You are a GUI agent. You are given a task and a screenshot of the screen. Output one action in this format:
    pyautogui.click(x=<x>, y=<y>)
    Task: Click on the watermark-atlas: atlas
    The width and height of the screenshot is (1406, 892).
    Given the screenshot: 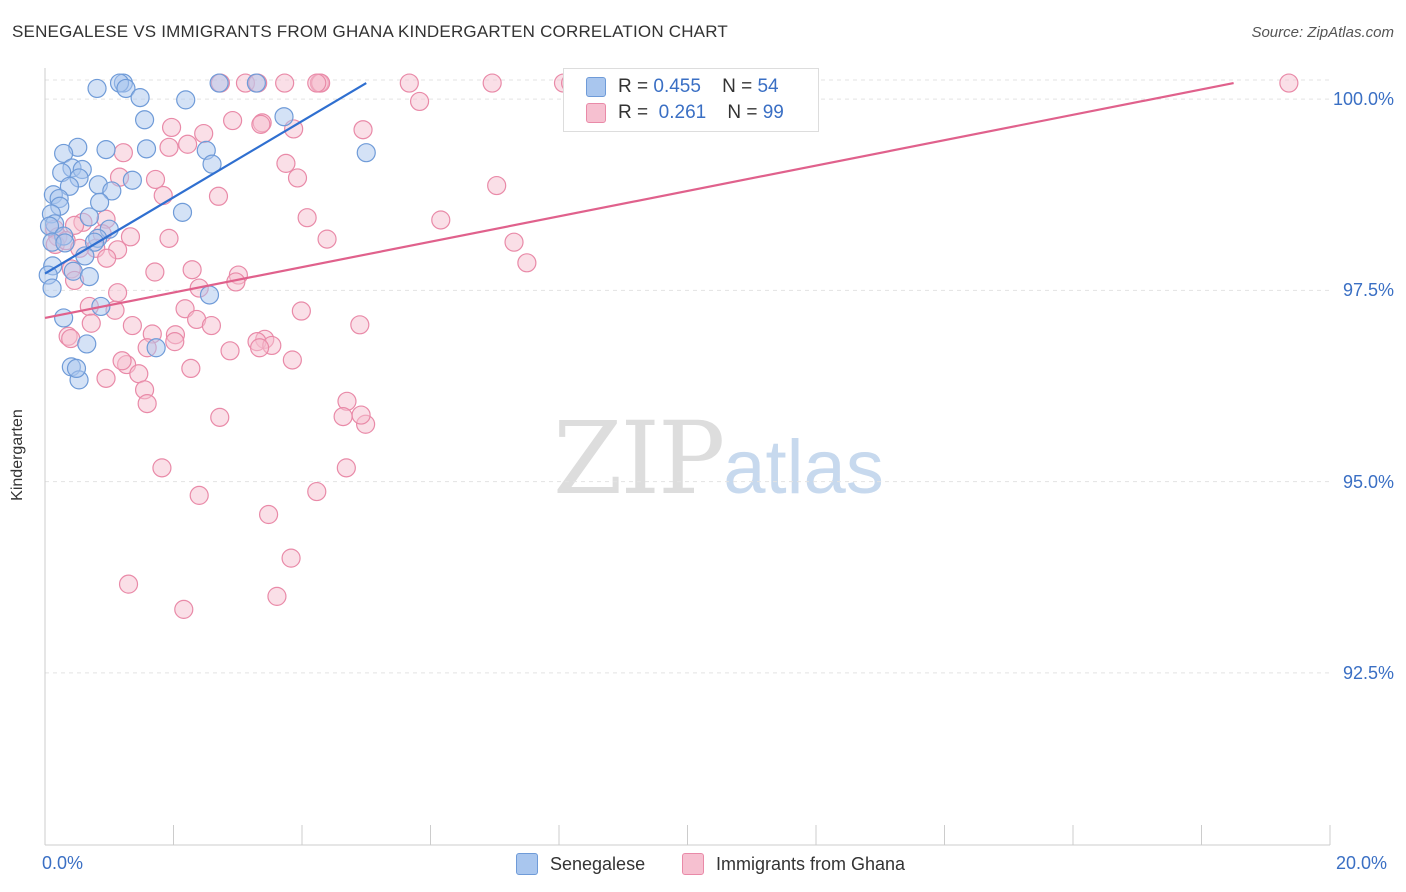 What is the action you would take?
    pyautogui.click(x=803, y=467)
    